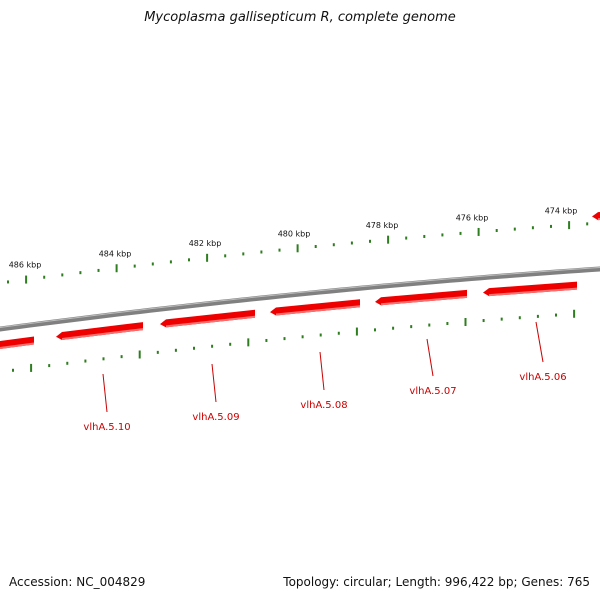  I want to click on genome-backbone, so click(300, 299).